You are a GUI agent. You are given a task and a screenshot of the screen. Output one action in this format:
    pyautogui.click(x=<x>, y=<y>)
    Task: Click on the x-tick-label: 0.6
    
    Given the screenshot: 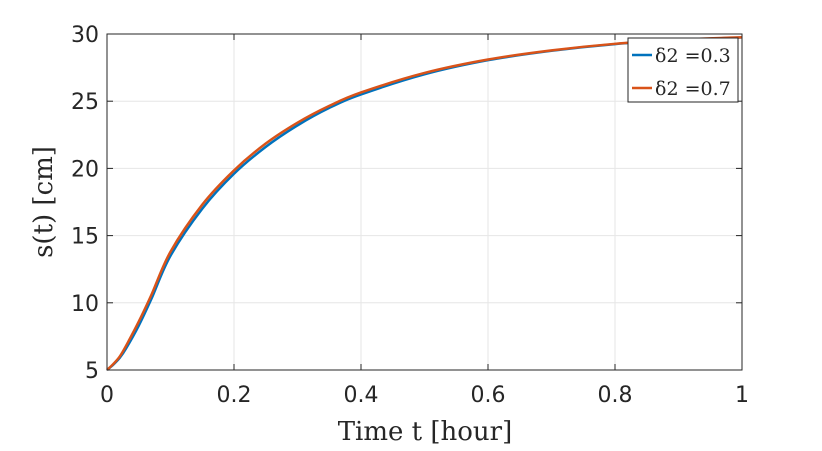 What is the action you would take?
    pyautogui.click(x=488, y=395)
    